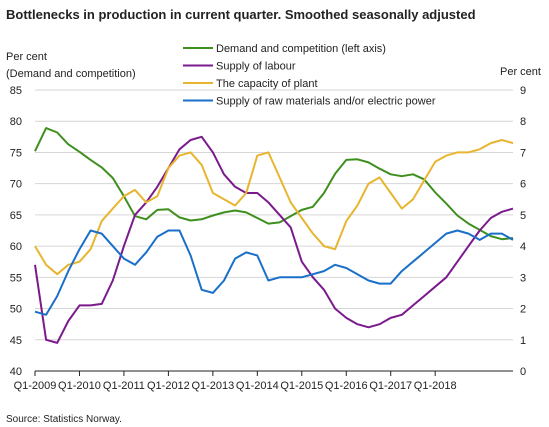  Describe the element at coordinates (523, 185) in the screenshot. I see `right-tick-label: 6` at that location.